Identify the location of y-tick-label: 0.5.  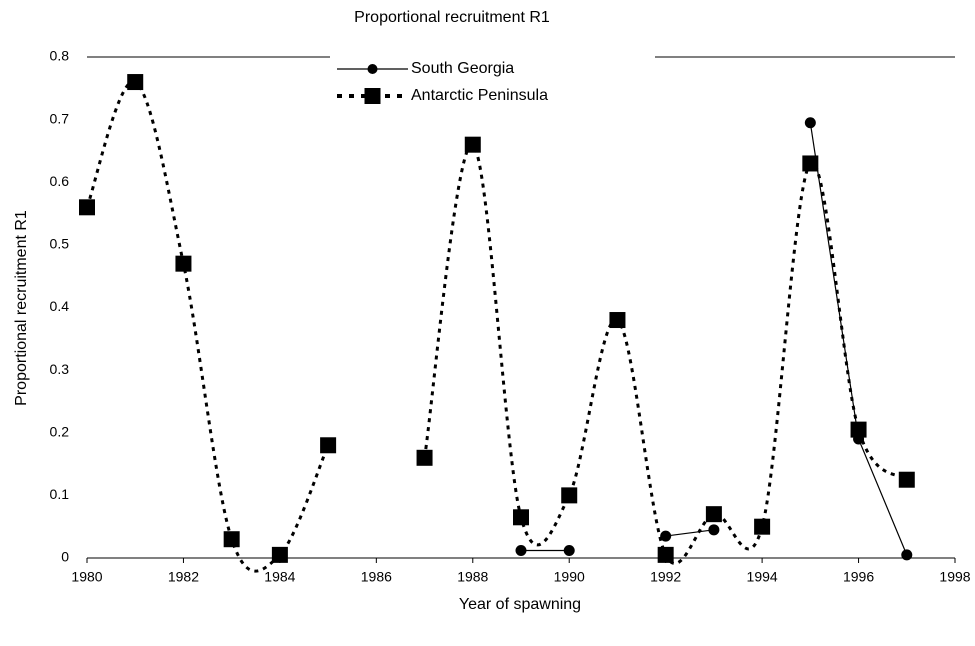
(60, 244).